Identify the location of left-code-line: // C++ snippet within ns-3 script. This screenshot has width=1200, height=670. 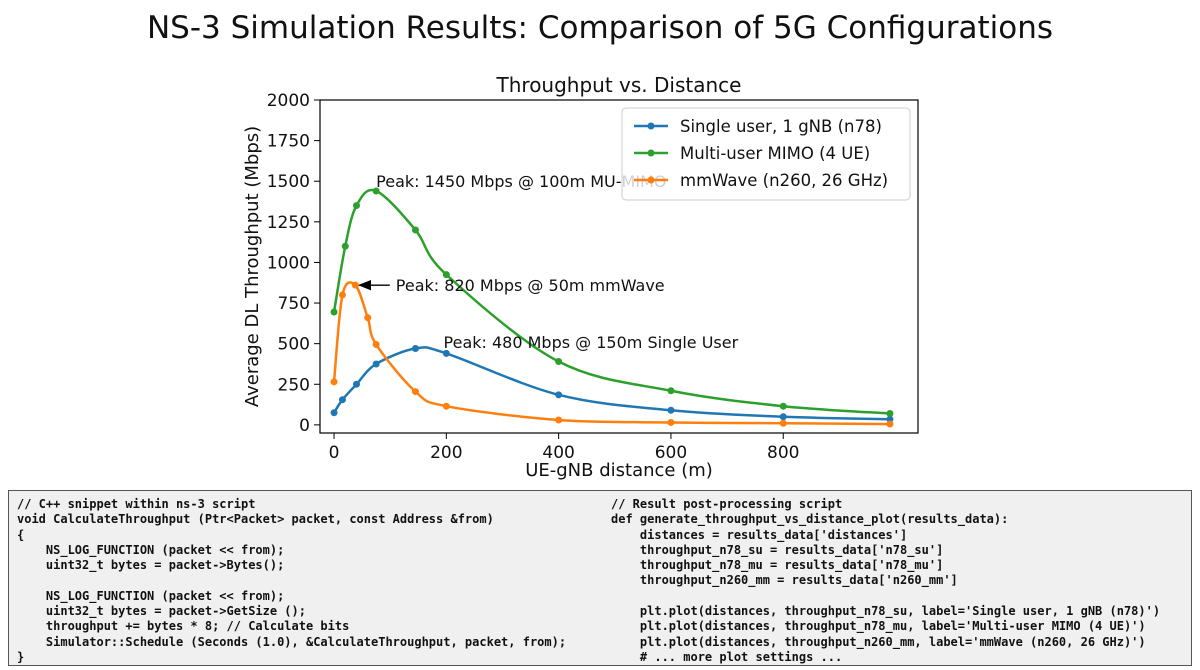
(136, 504).